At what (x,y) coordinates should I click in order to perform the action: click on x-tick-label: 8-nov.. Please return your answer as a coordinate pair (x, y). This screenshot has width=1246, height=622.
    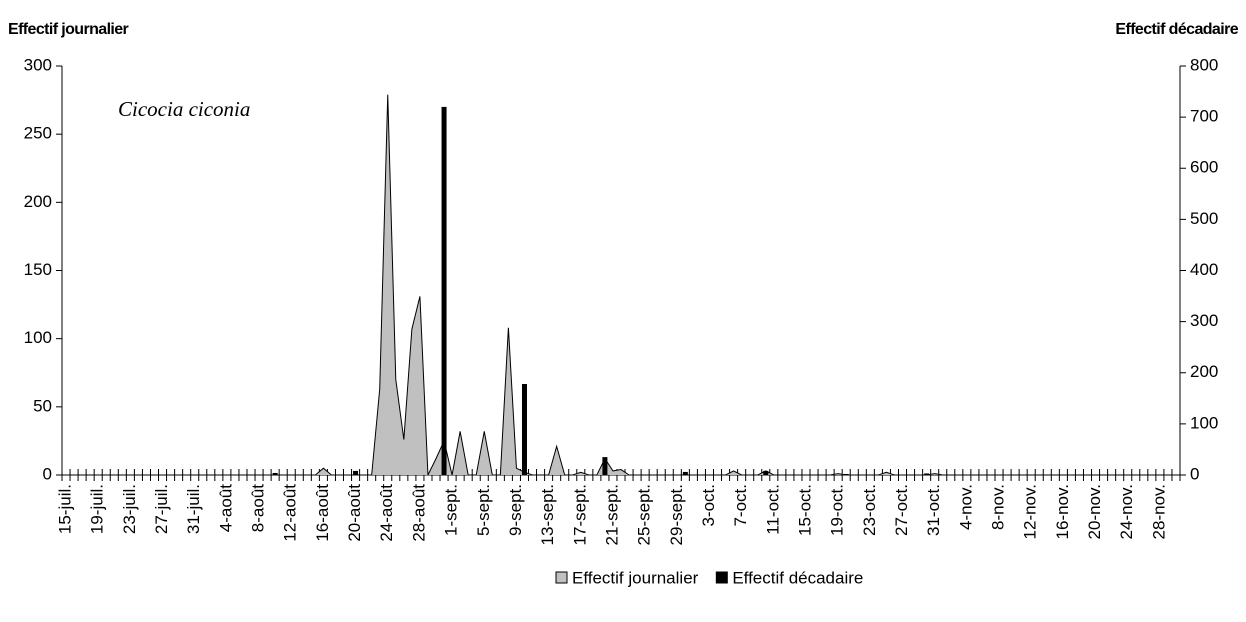
    Looking at the image, I should click on (998, 507).